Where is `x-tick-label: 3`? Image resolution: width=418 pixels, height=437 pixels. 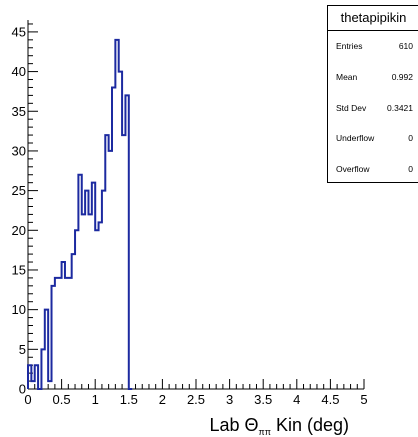
x-tick-label: 3 is located at coordinates (229, 399).